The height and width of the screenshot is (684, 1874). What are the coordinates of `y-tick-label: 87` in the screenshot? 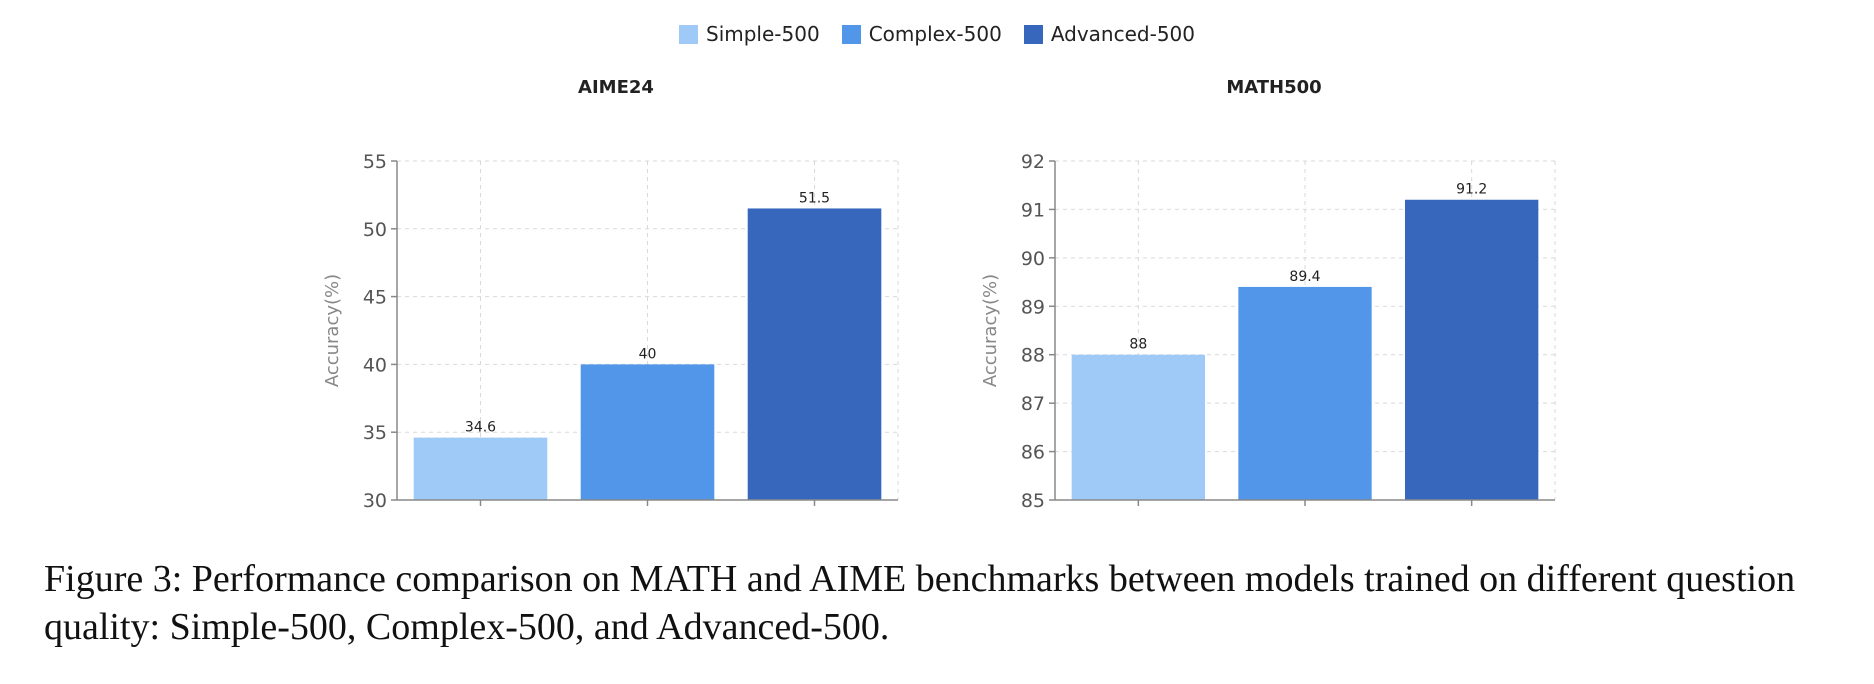 It's located at (1033, 404).